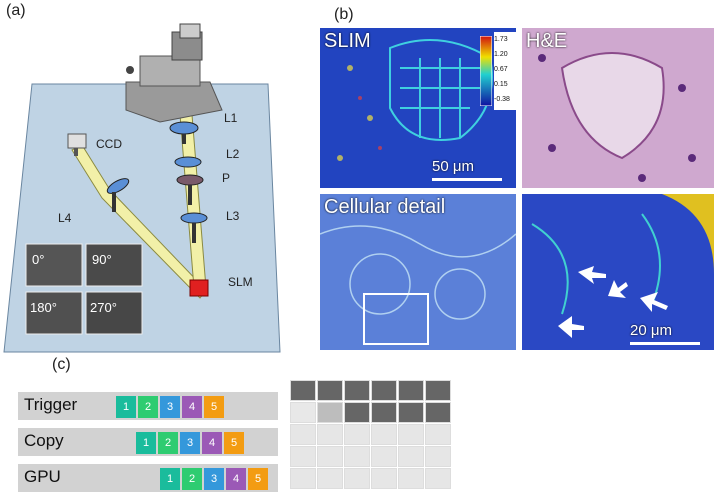 Image resolution: width=718 pixels, height=500 pixels. I want to click on pipeline-row-trigger: Trigger 1 2 3 4 5, so click(148, 406).